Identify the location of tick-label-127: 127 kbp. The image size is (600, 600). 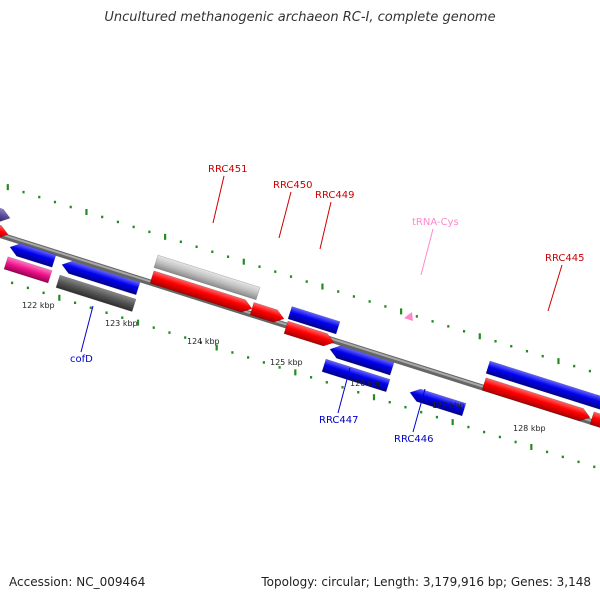
(448, 405).